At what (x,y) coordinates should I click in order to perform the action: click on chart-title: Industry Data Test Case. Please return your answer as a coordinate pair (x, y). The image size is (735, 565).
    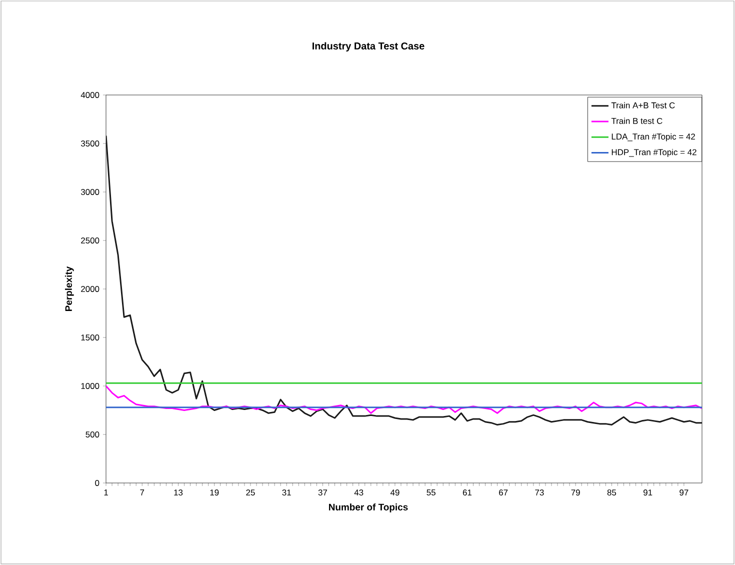
    Looking at the image, I should click on (368, 47).